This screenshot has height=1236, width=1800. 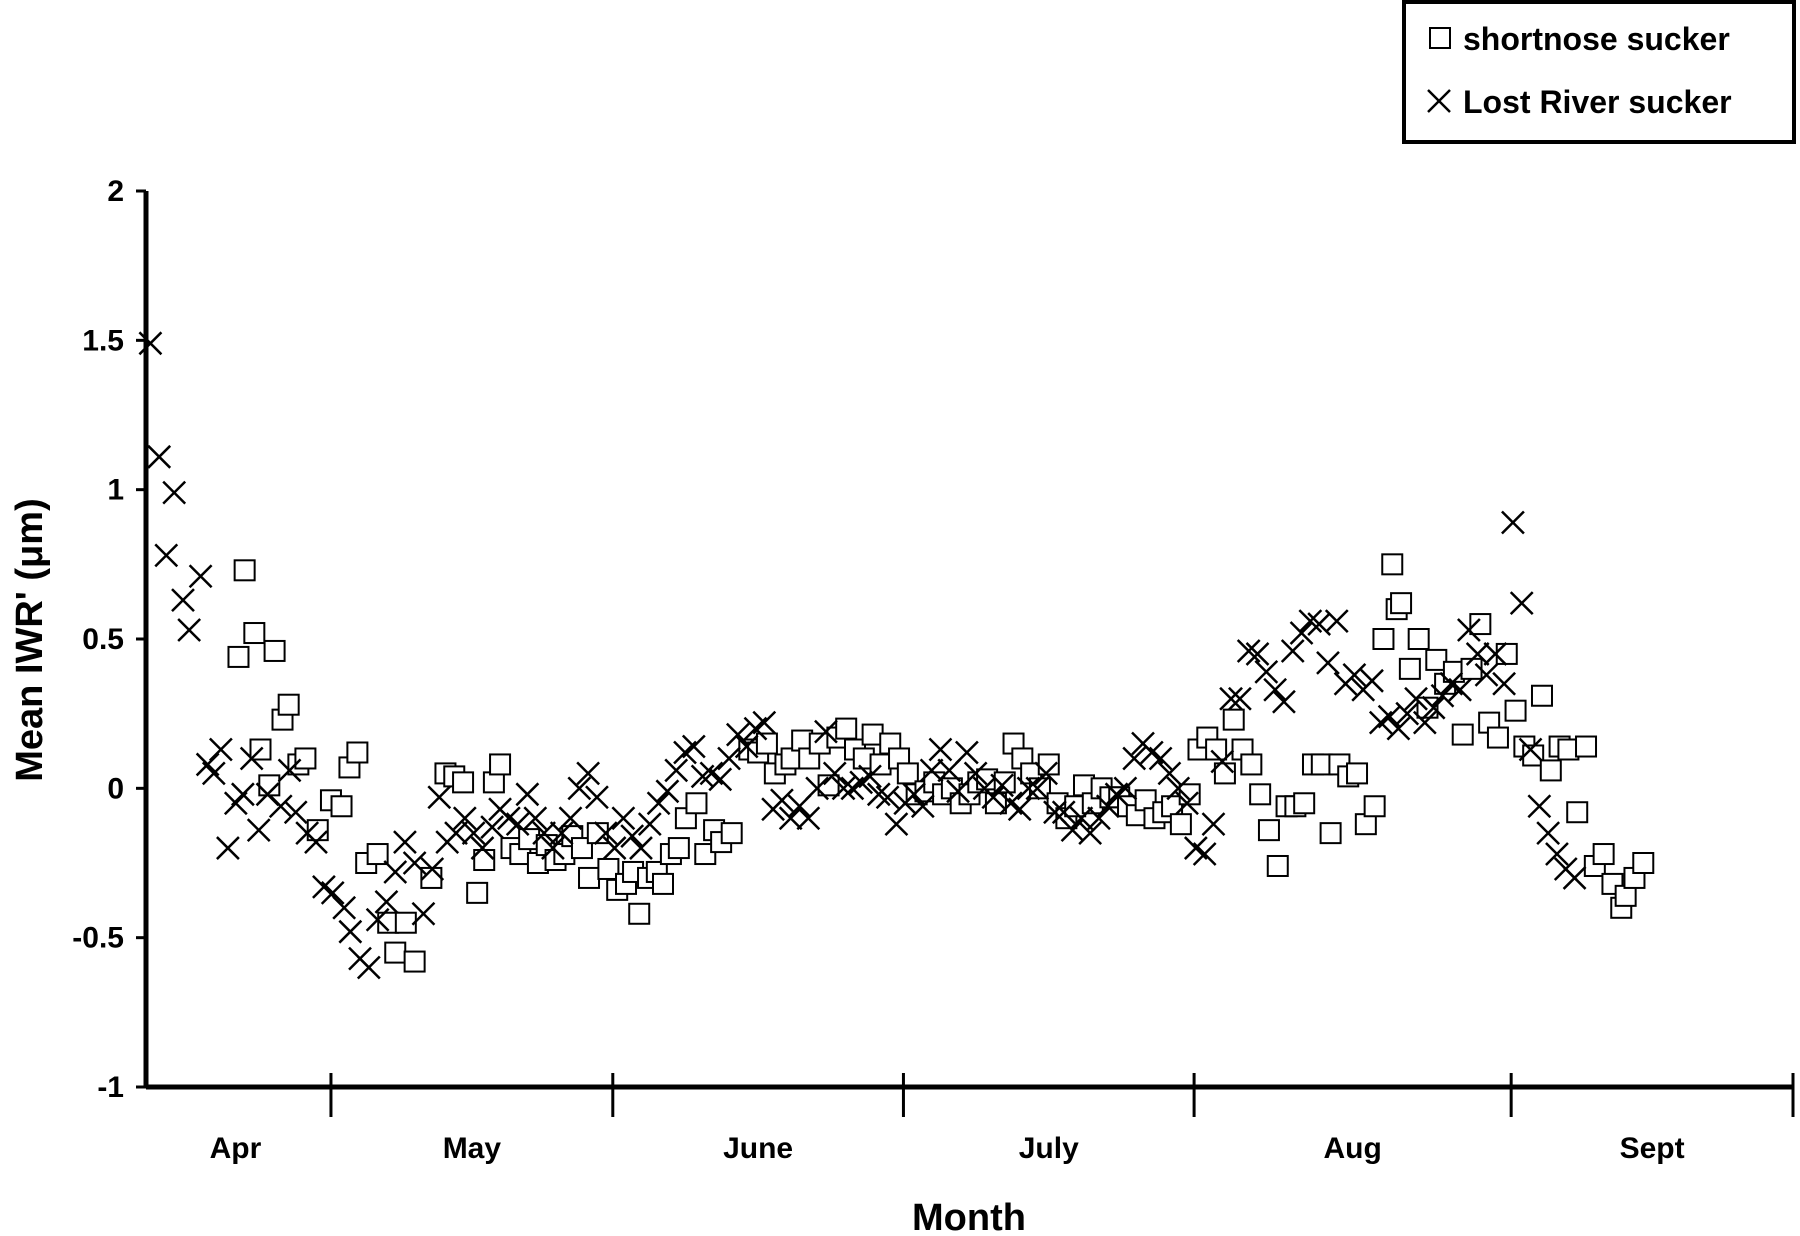 What do you see at coordinates (758, 1148) in the screenshot?
I see `x-month-label: June` at bounding box center [758, 1148].